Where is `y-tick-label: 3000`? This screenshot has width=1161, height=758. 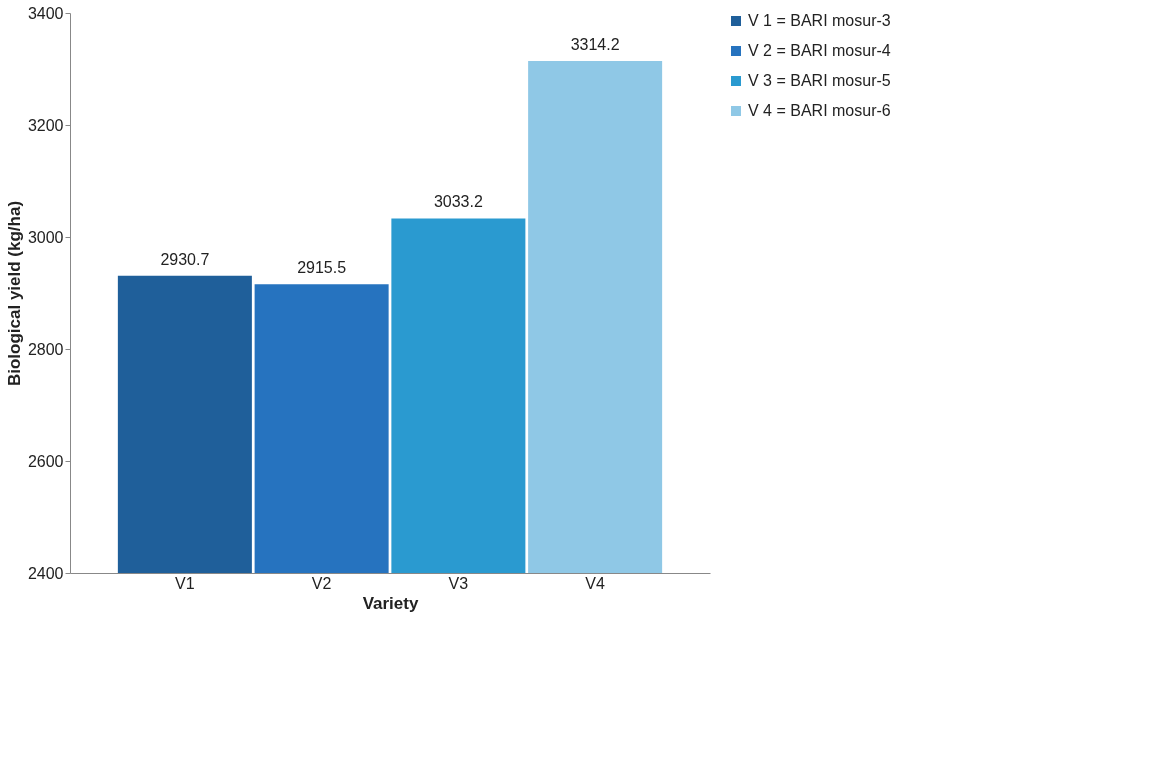
y-tick-label: 3000 is located at coordinates (45, 237).